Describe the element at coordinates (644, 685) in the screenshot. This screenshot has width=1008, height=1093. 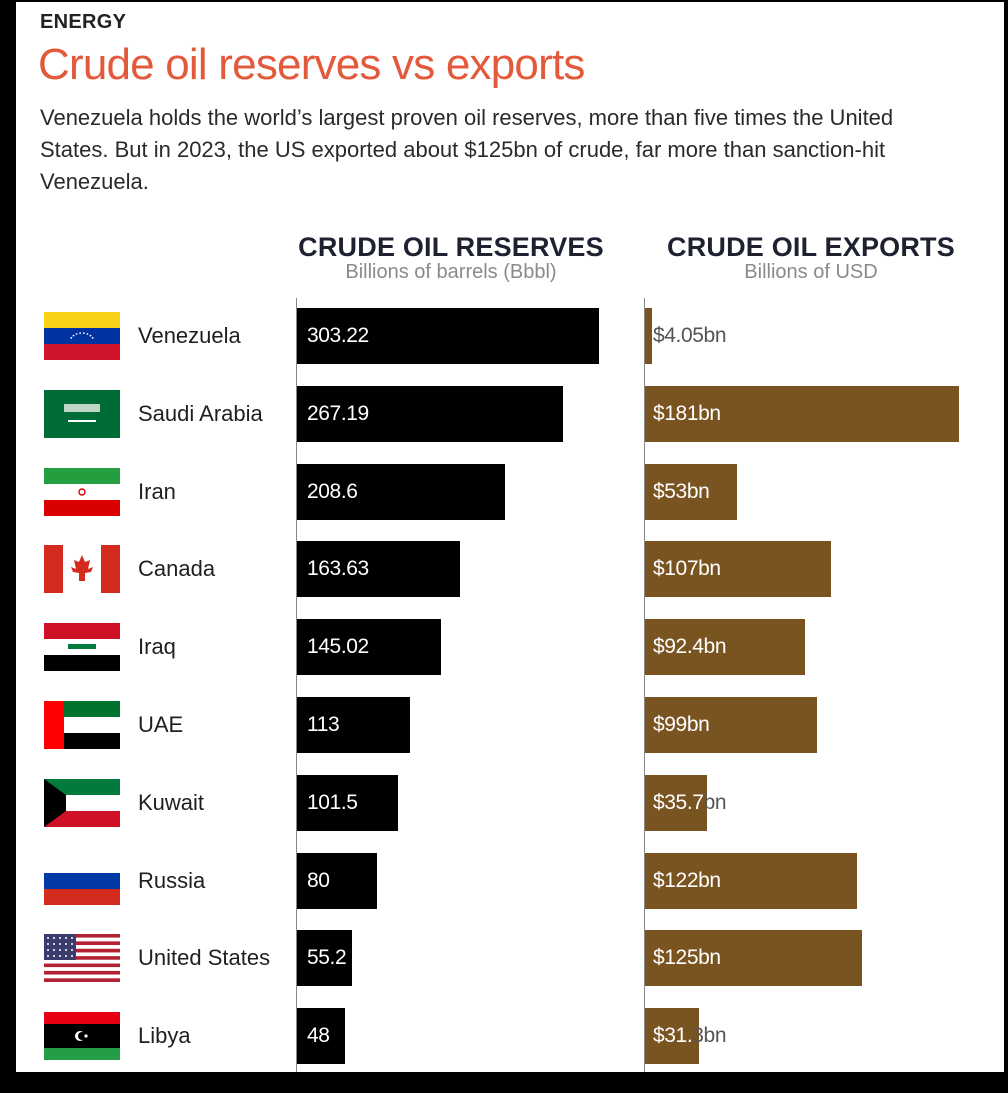
I see `exports-axis-line` at that location.